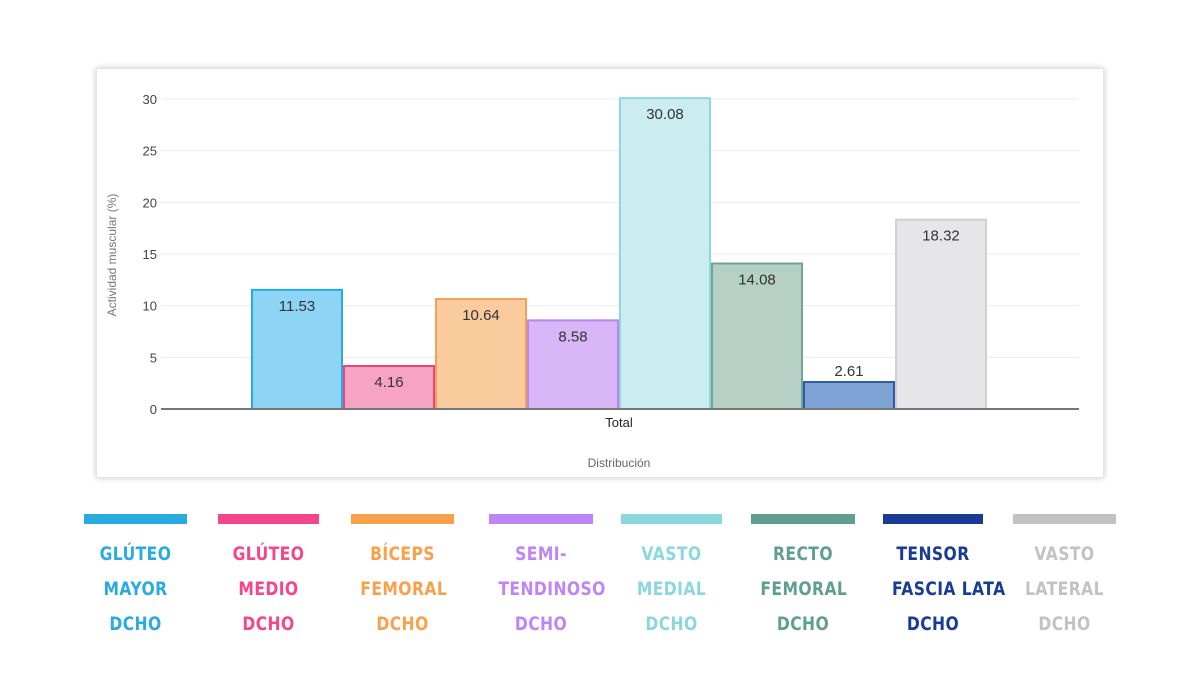  What do you see at coordinates (150, 151) in the screenshot?
I see `y-tick-label: 25` at bounding box center [150, 151].